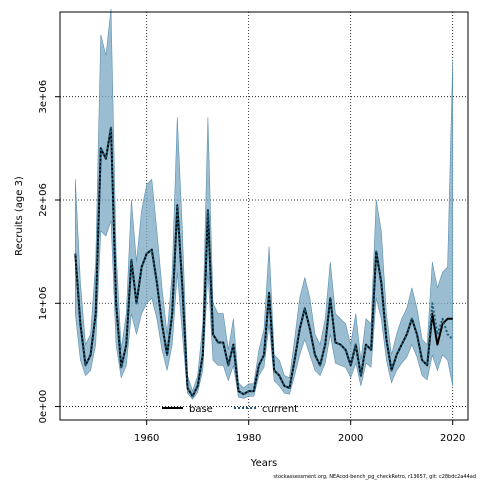  What do you see at coordinates (49, 251) in the screenshot?
I see `y-axis: 0e+00 1e+06 2e+06 3e+06` at bounding box center [49, 251].